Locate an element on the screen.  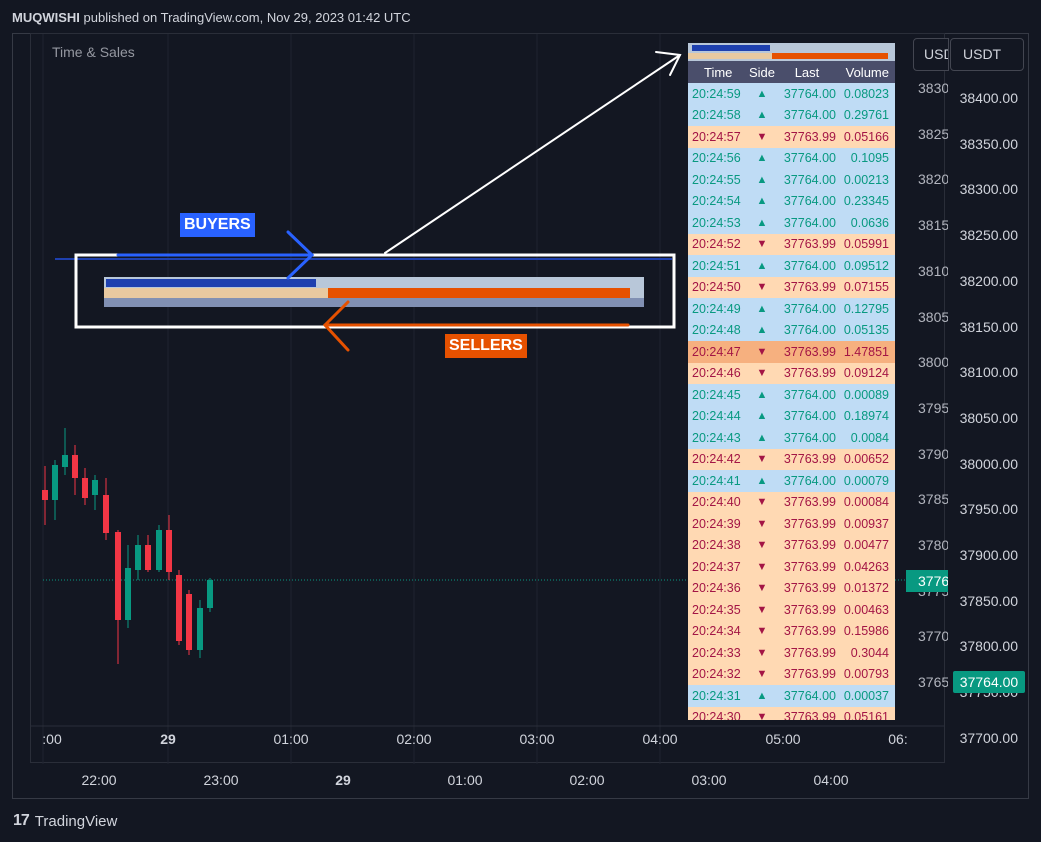
table-row: 20:24:57 ▼ 37763.99 0.05166 is located at coordinates (791, 137).